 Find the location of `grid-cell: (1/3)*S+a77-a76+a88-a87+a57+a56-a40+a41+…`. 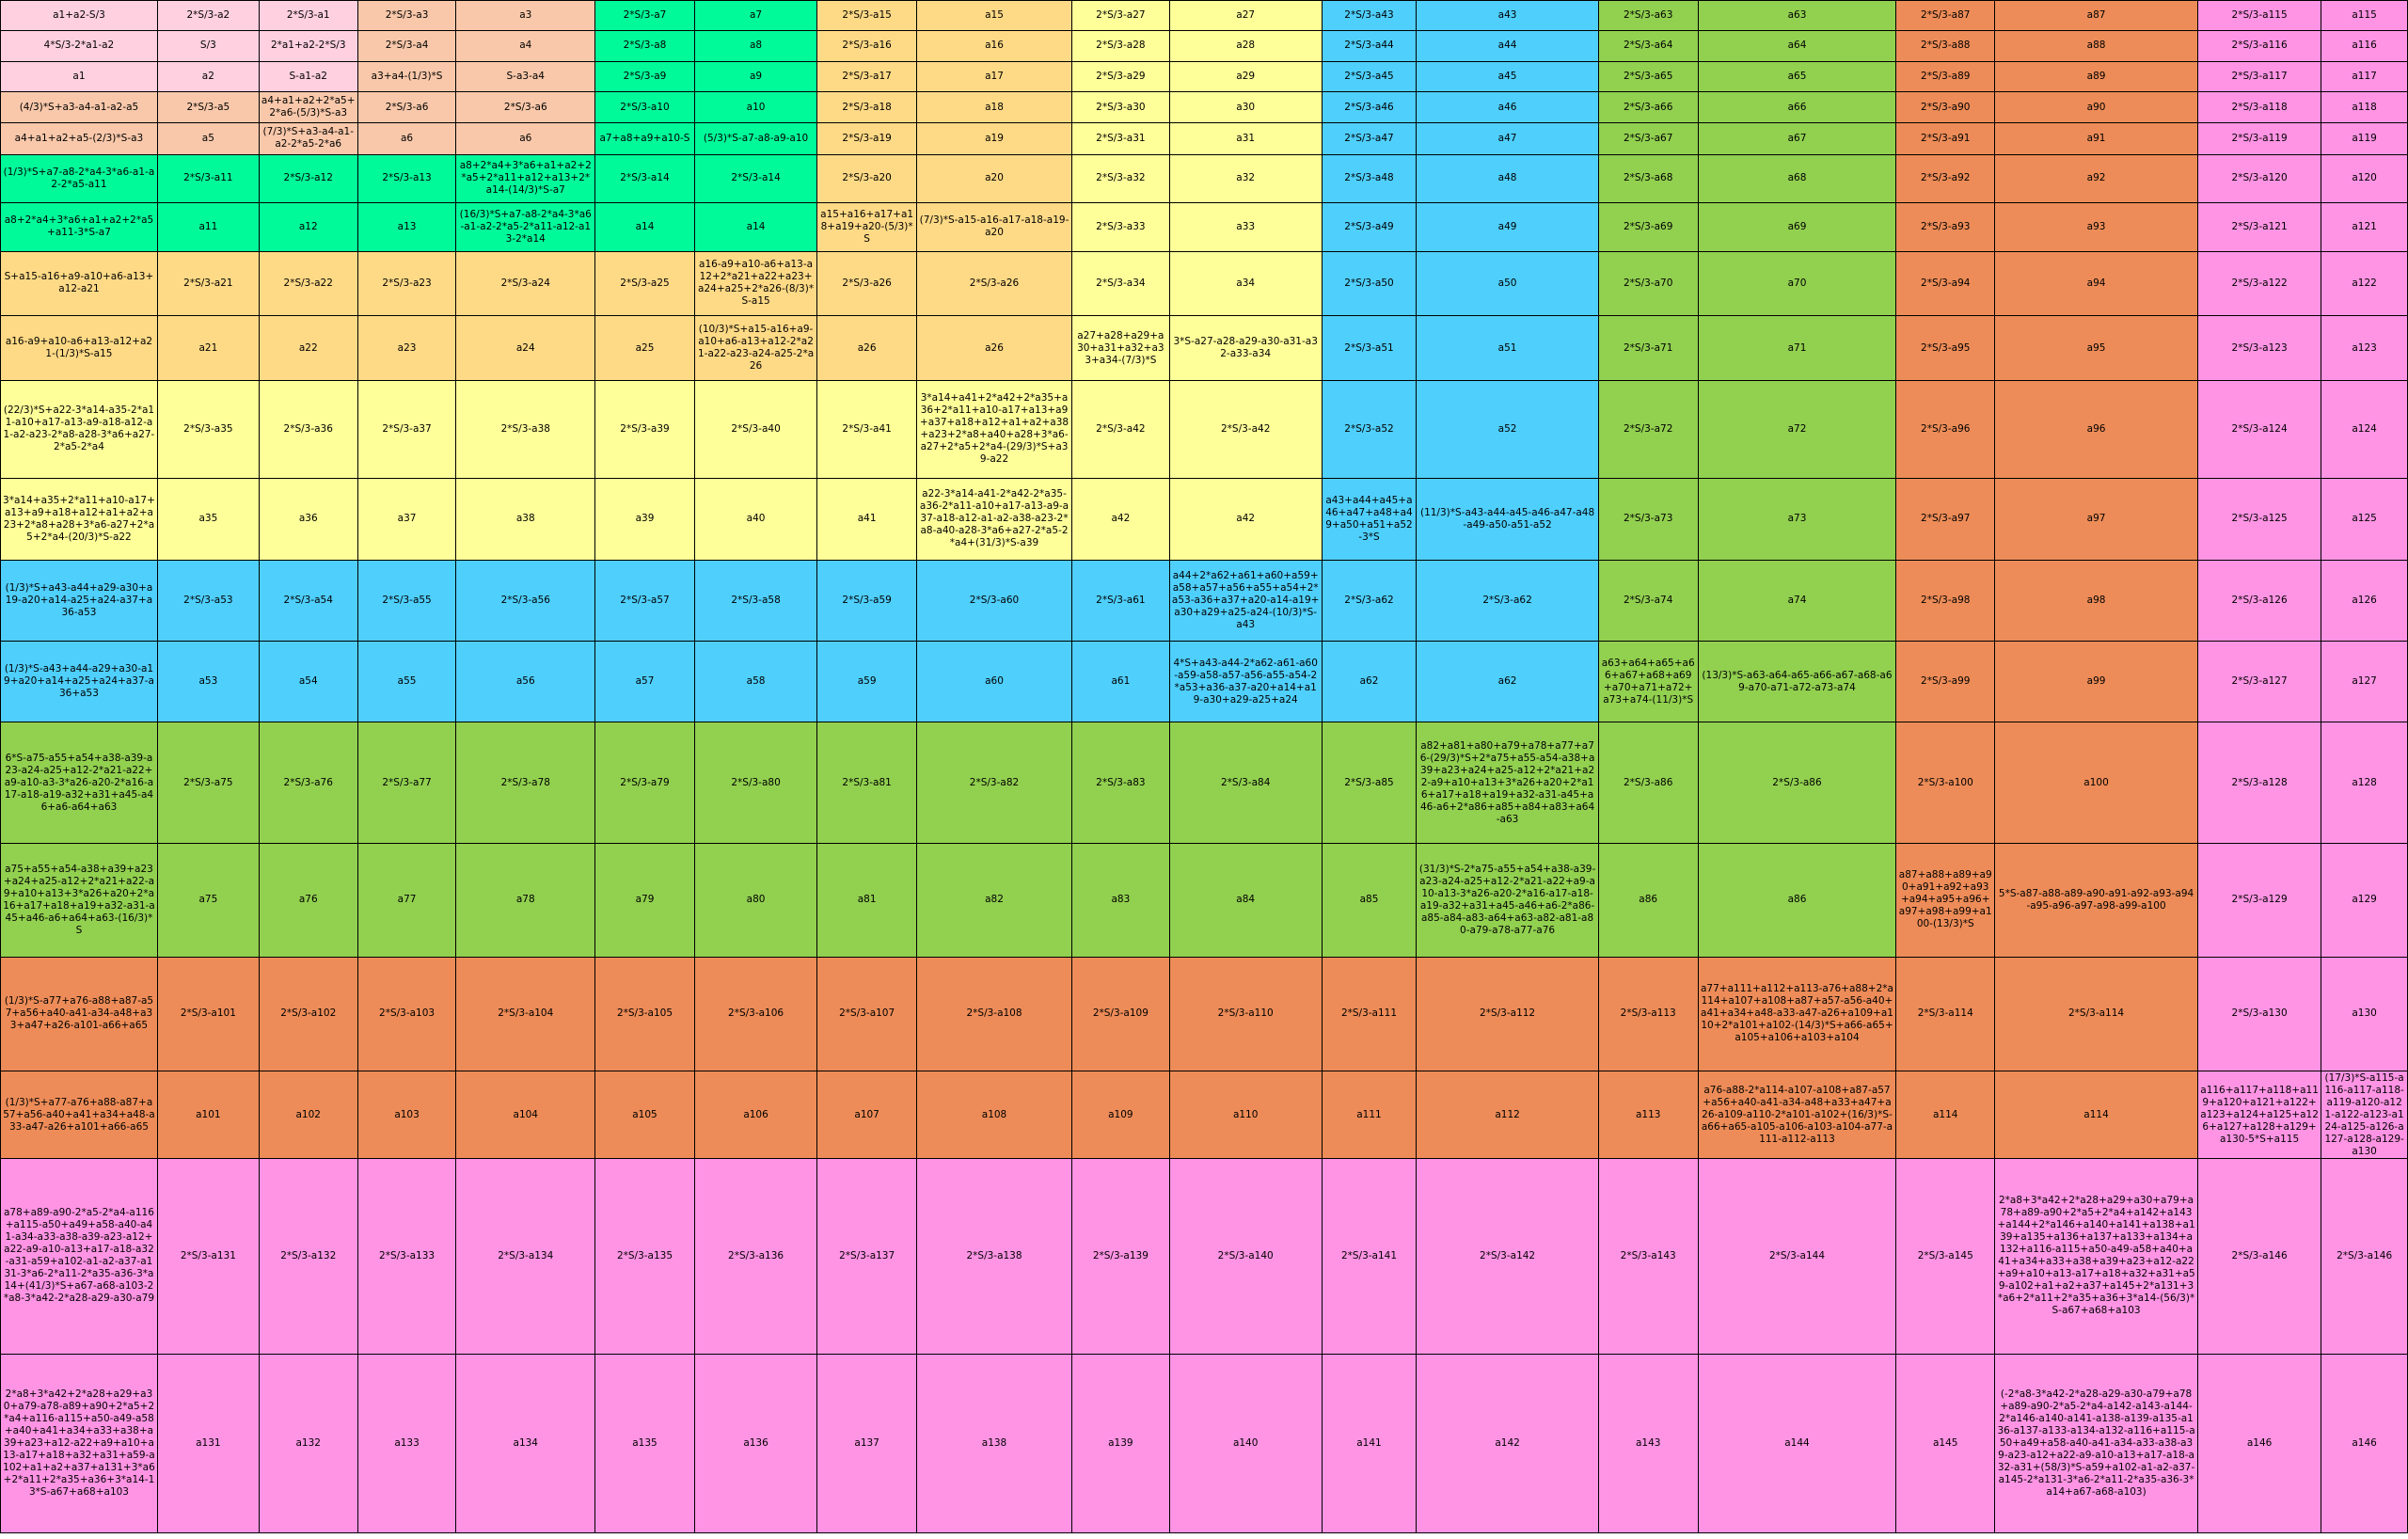

grid-cell: (1/3)*S+a77-a76+a88-a87+a57+a56-a40+a41+… is located at coordinates (79, 1115).